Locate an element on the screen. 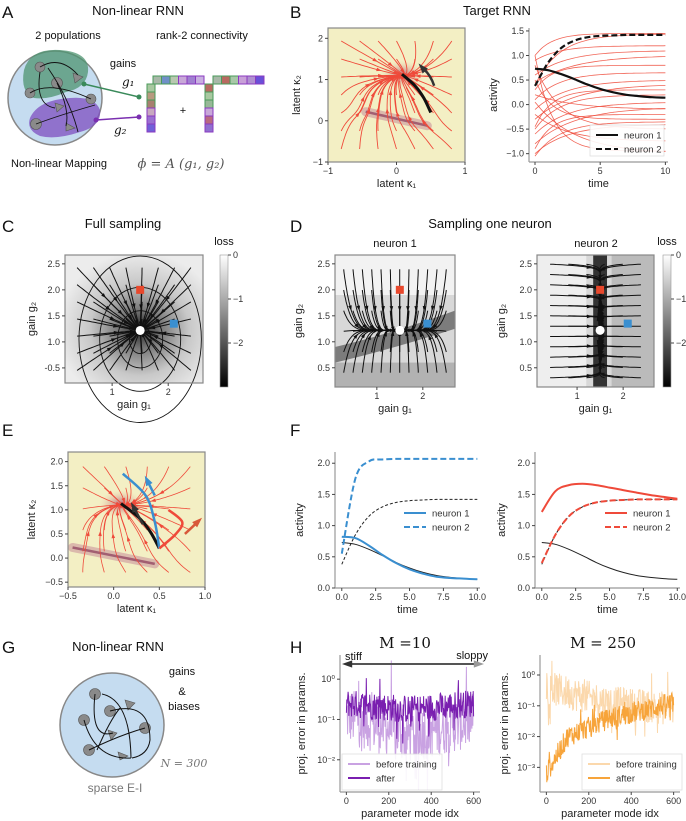 The height and width of the screenshot is (821, 686). sloppy-arrowhead is located at coordinates (478, 664).